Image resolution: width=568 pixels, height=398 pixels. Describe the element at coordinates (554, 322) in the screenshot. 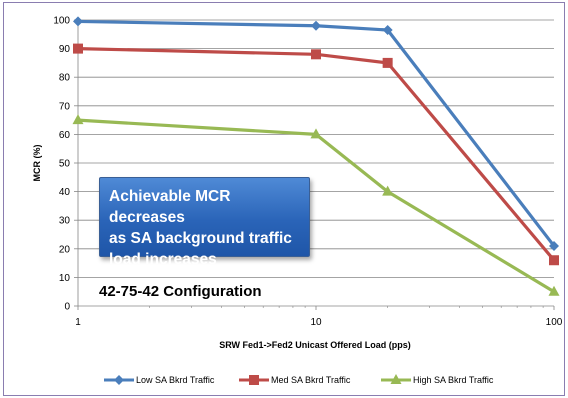

I see `x-tick-label: 100` at that location.